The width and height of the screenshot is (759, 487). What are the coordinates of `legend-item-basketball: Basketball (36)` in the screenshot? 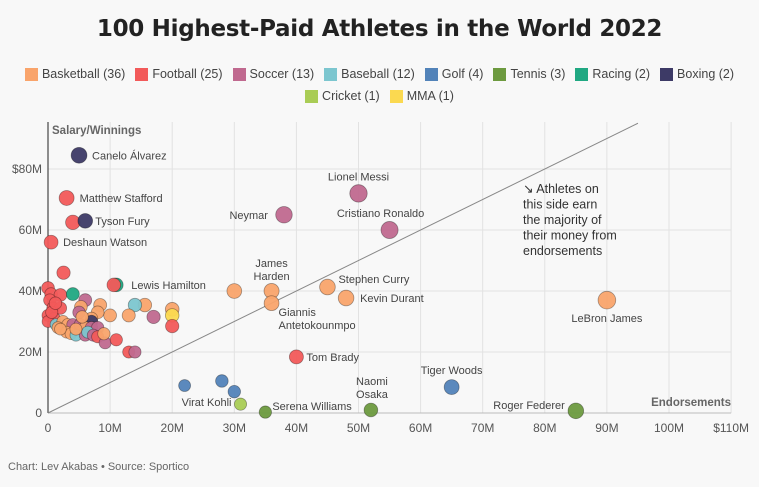 It's located at (75, 74).